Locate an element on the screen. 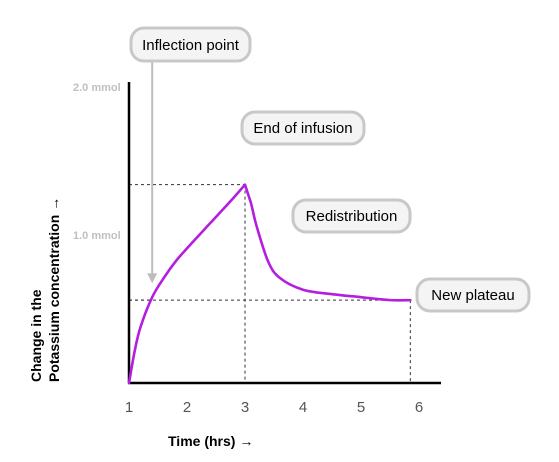 The width and height of the screenshot is (559, 462). y-tick-labels: 2.0 mmol 1.0 mmol is located at coordinates (97, 162).